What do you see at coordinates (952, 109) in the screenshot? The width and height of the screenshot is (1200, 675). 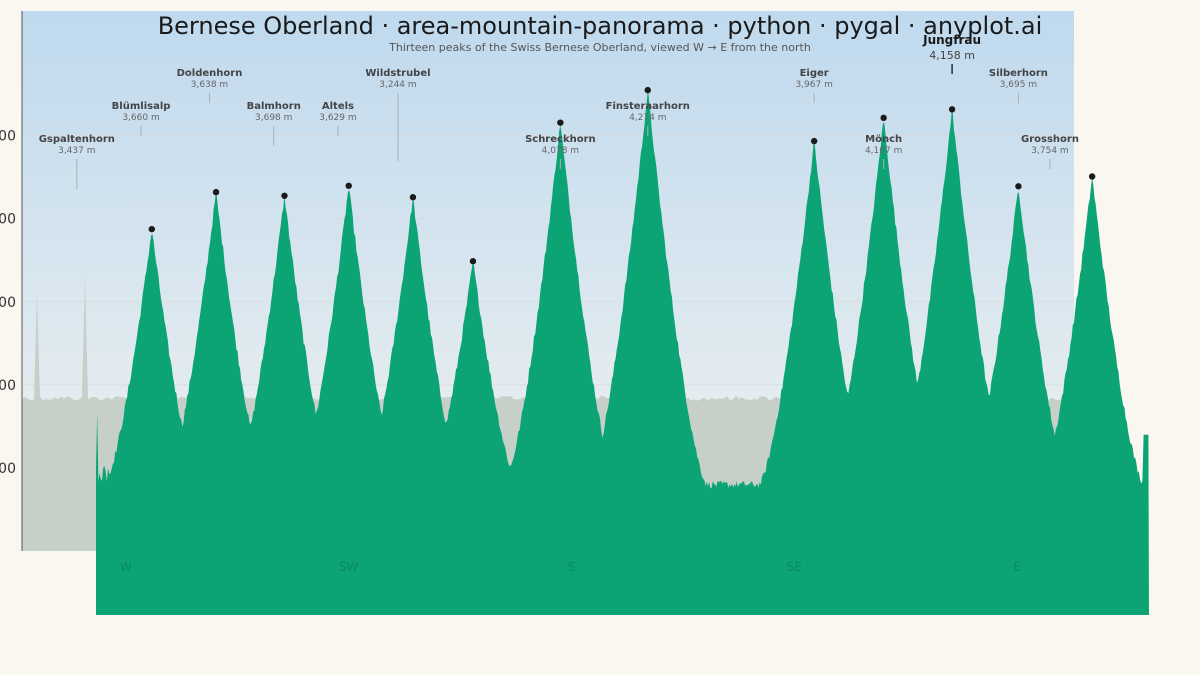 I see `peak-marker-jungfrau` at bounding box center [952, 109].